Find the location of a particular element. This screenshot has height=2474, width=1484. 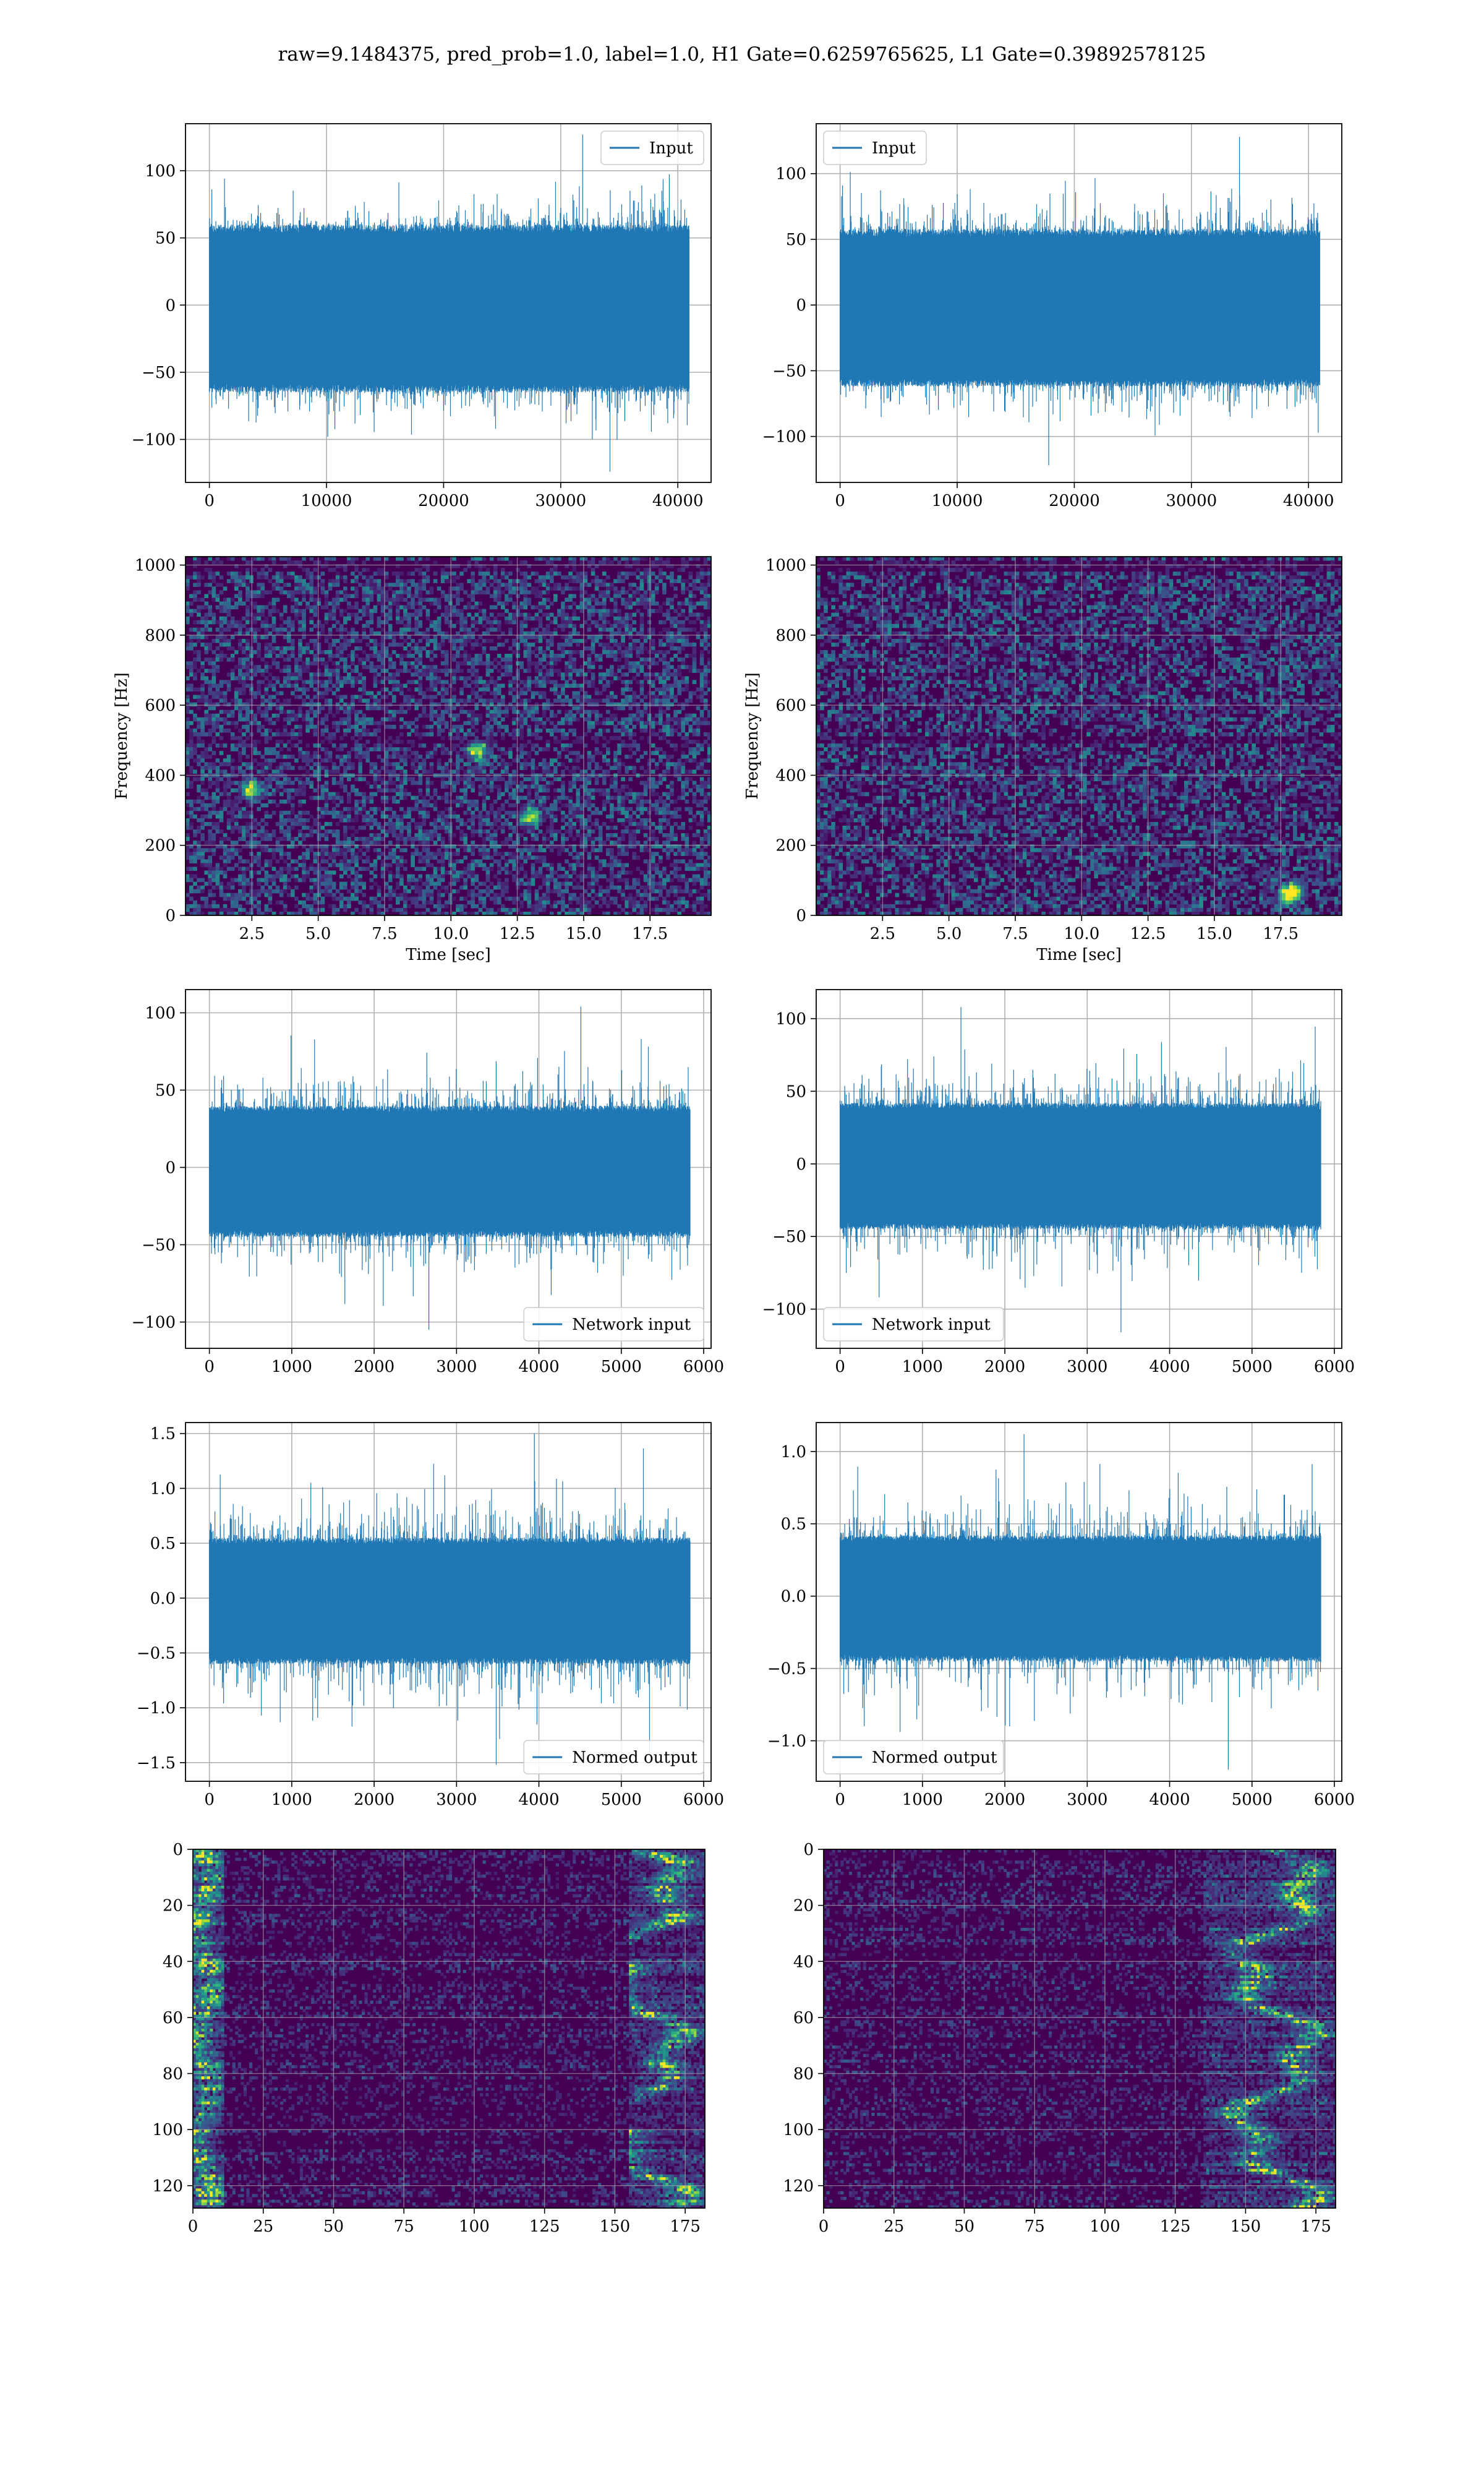

x-tick-label: 100 is located at coordinates (474, 2226).